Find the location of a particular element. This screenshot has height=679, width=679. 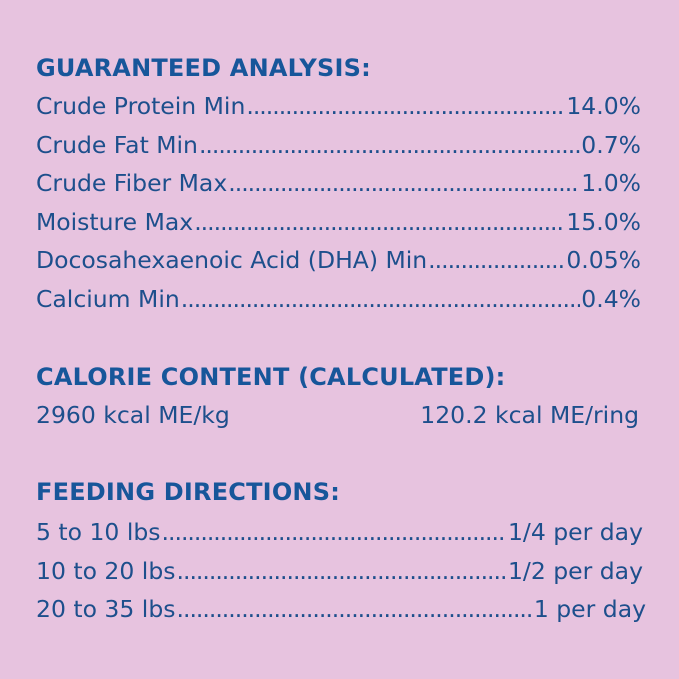

analysis-row: Moisture Max 15.0% is located at coordinates (338, 222).